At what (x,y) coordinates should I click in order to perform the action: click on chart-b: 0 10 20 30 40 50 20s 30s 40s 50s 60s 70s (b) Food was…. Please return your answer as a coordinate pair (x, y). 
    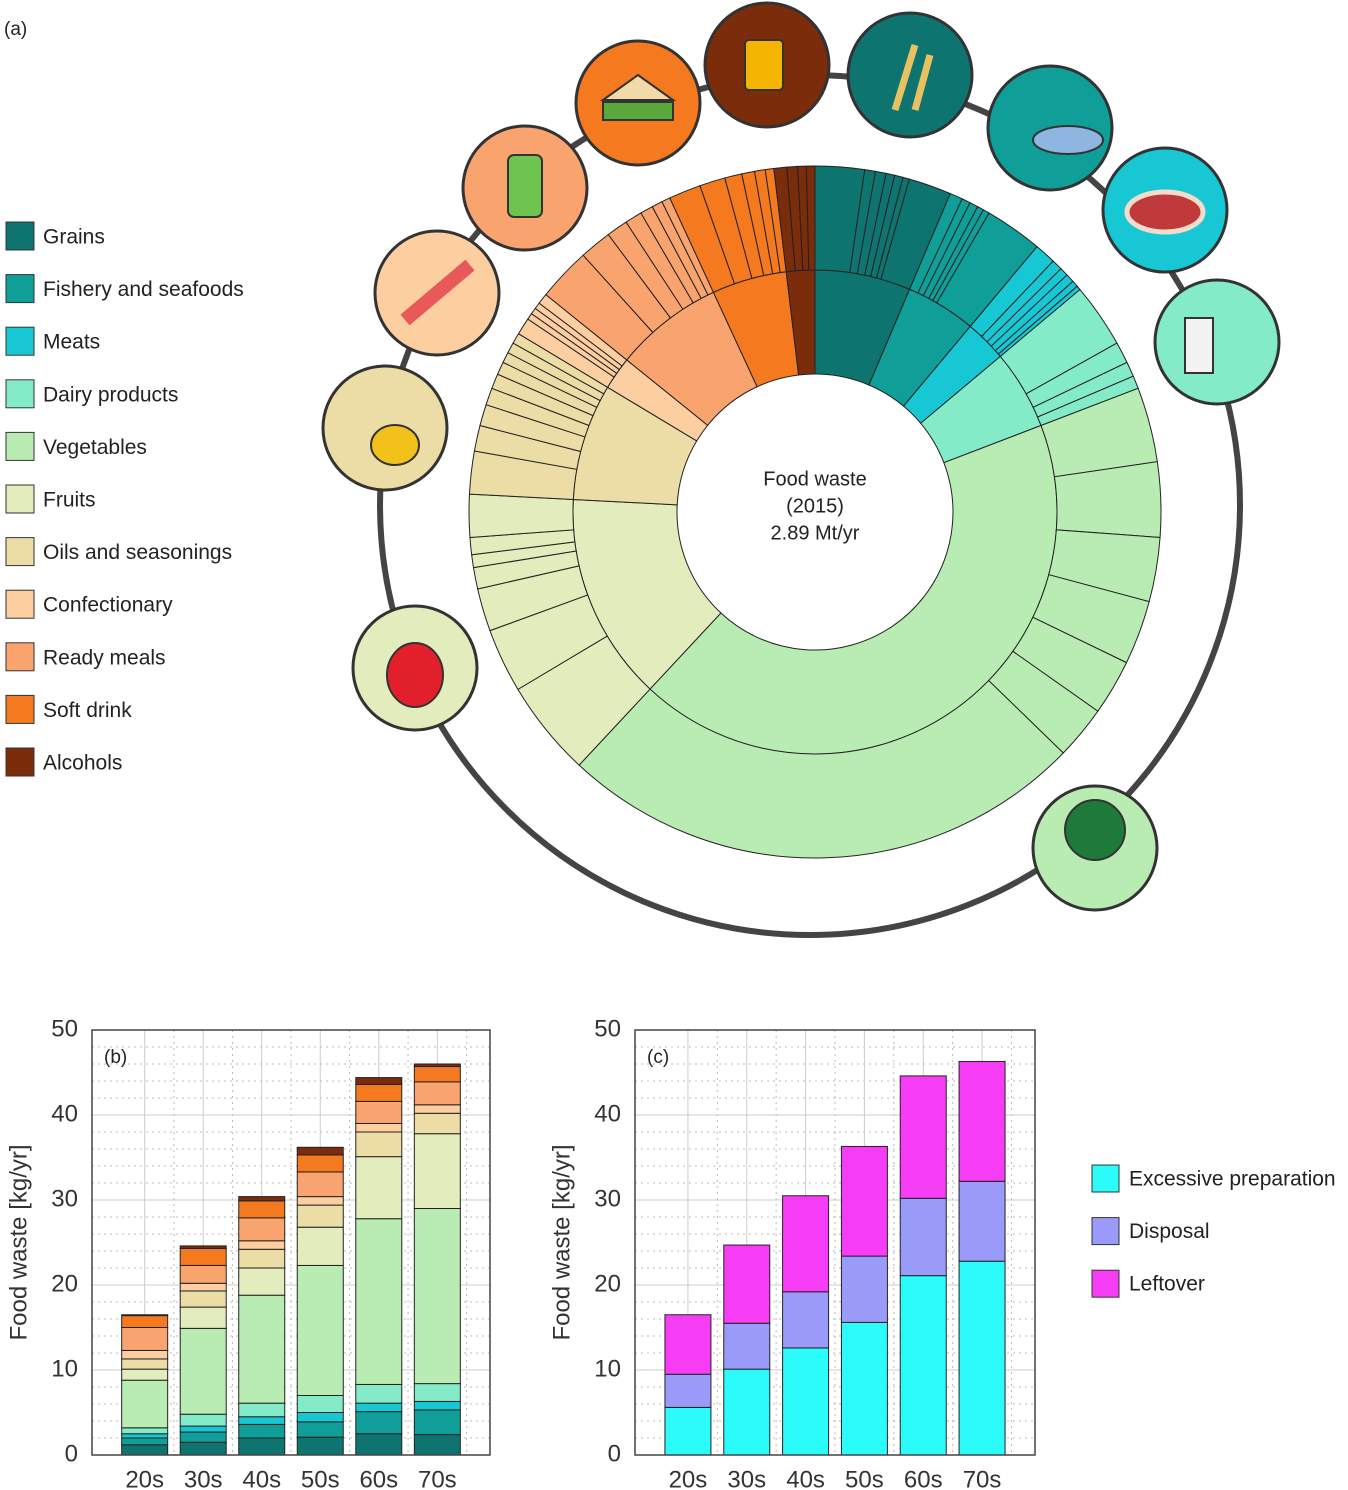
    Looking at the image, I should click on (248, 1252).